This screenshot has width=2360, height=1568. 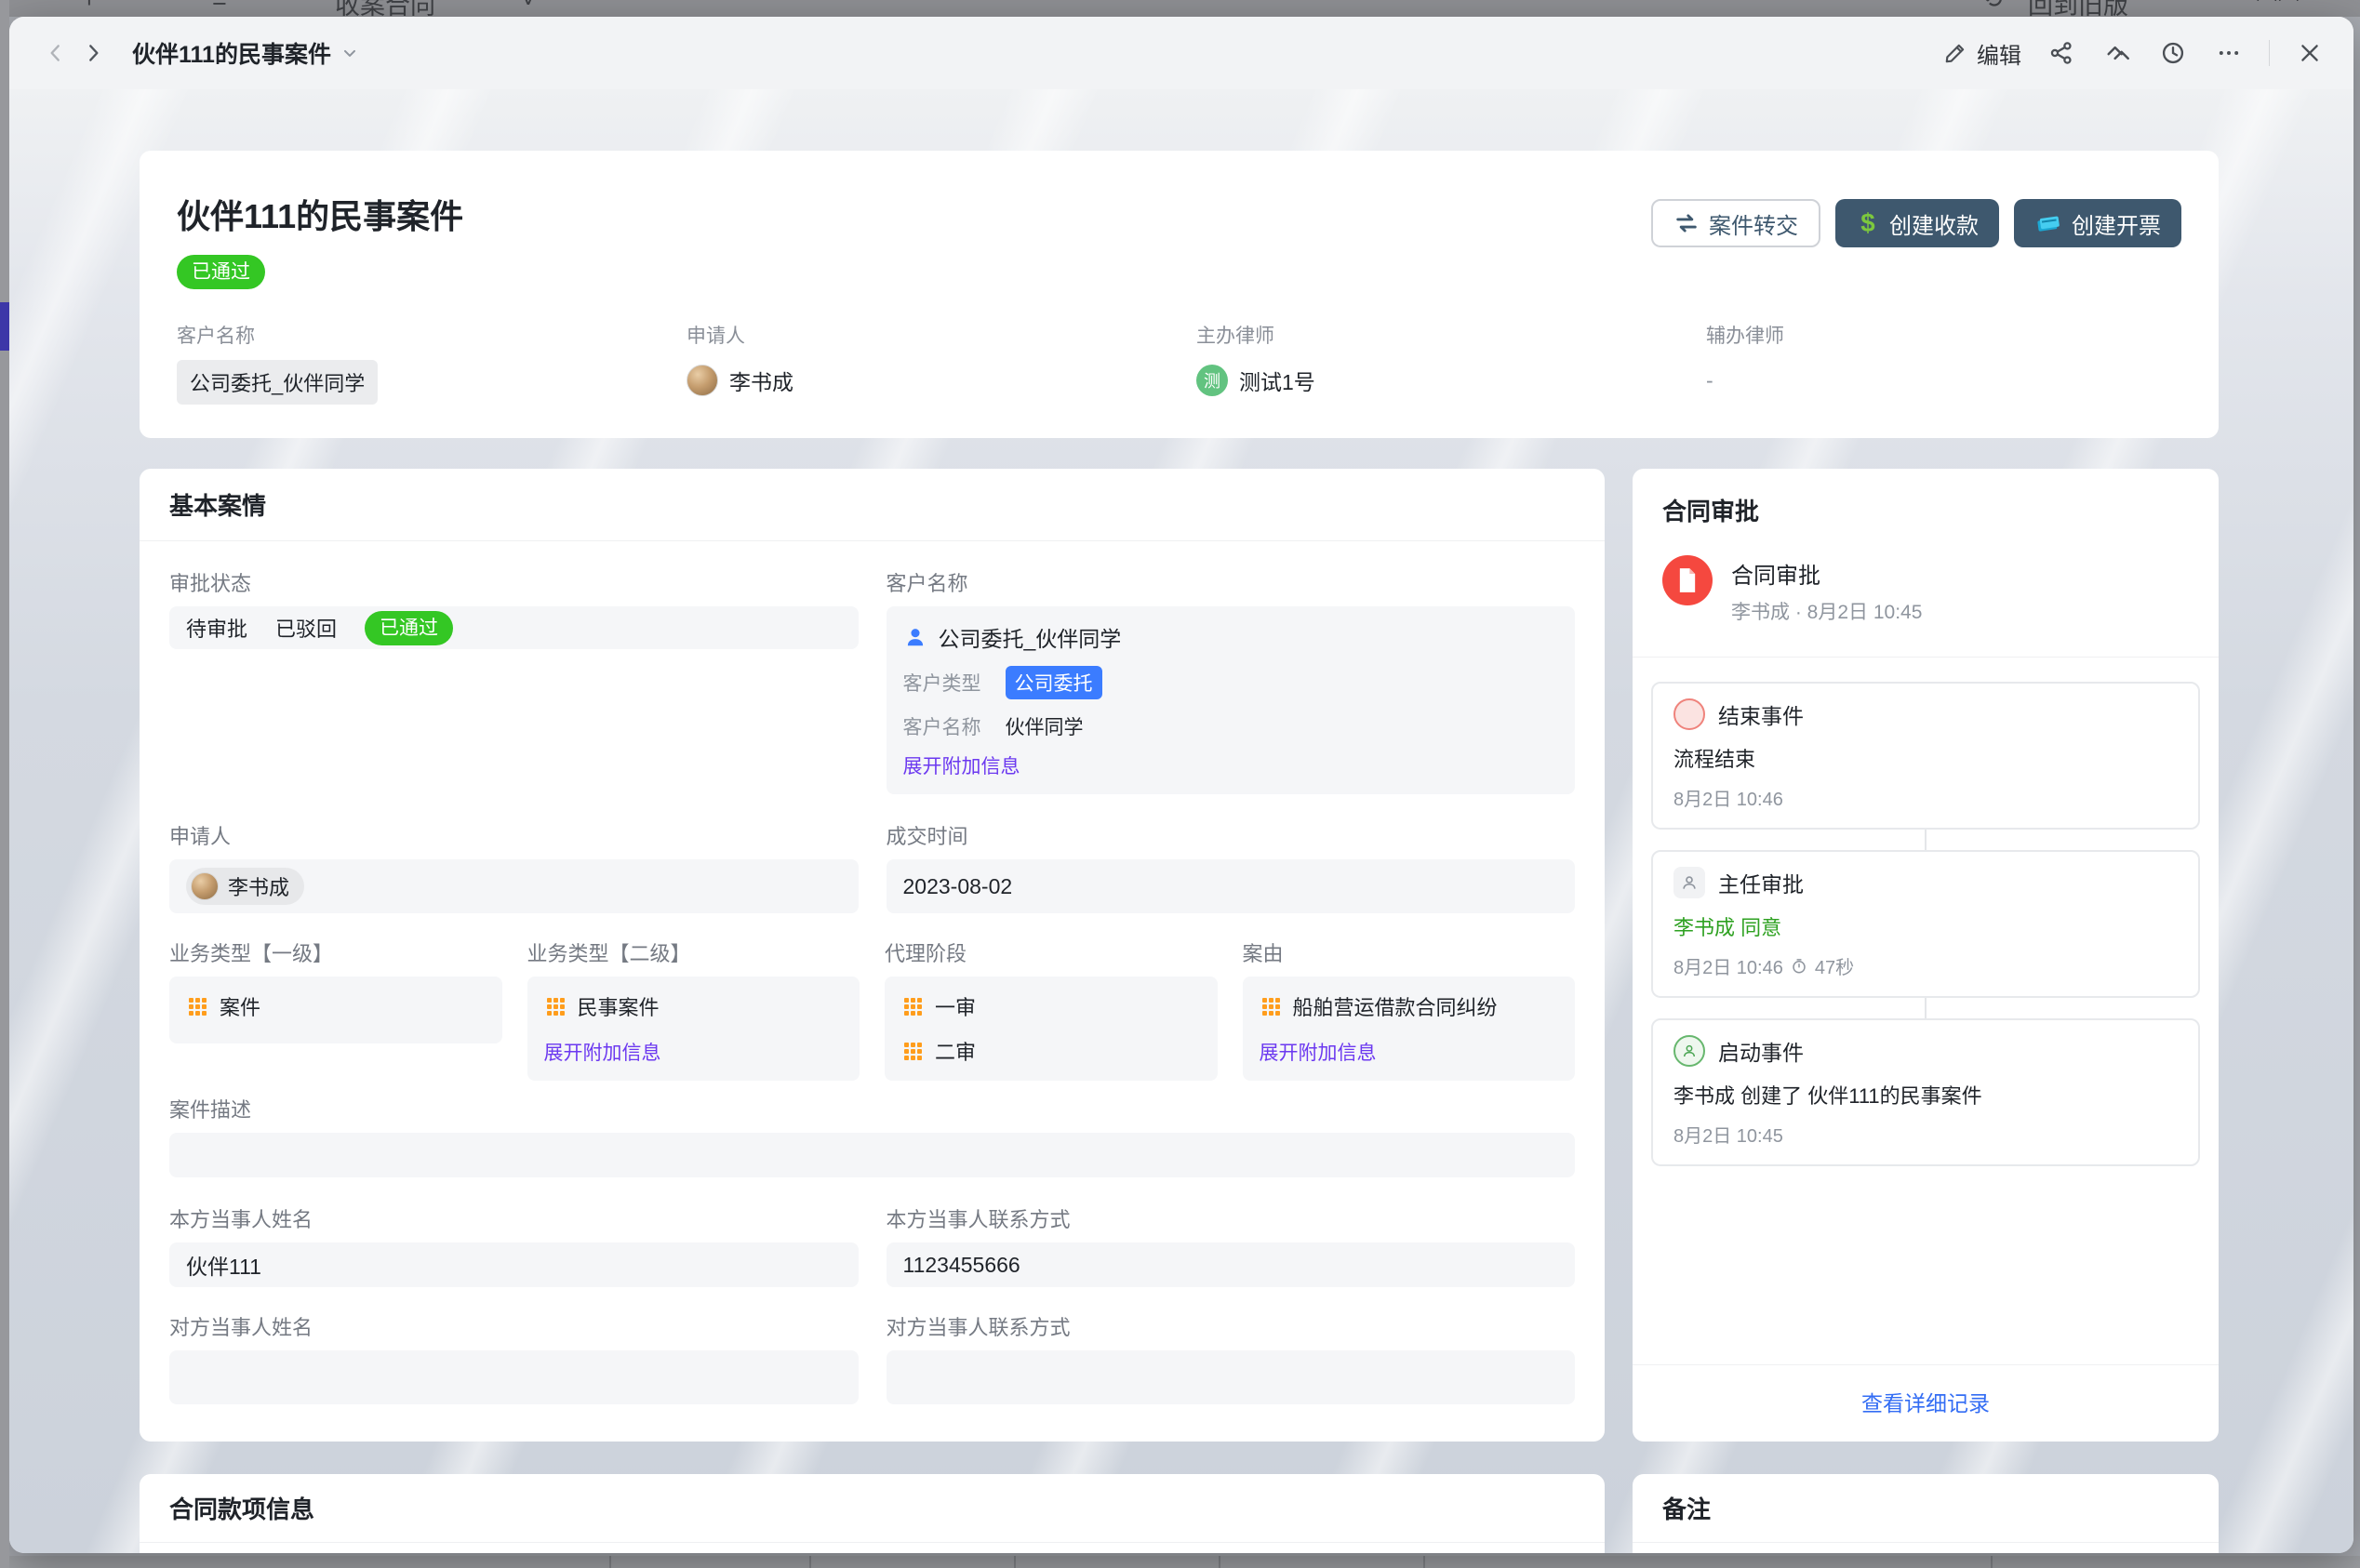 I want to click on avatar-group: ◠◠, so click(x=2278, y=7).